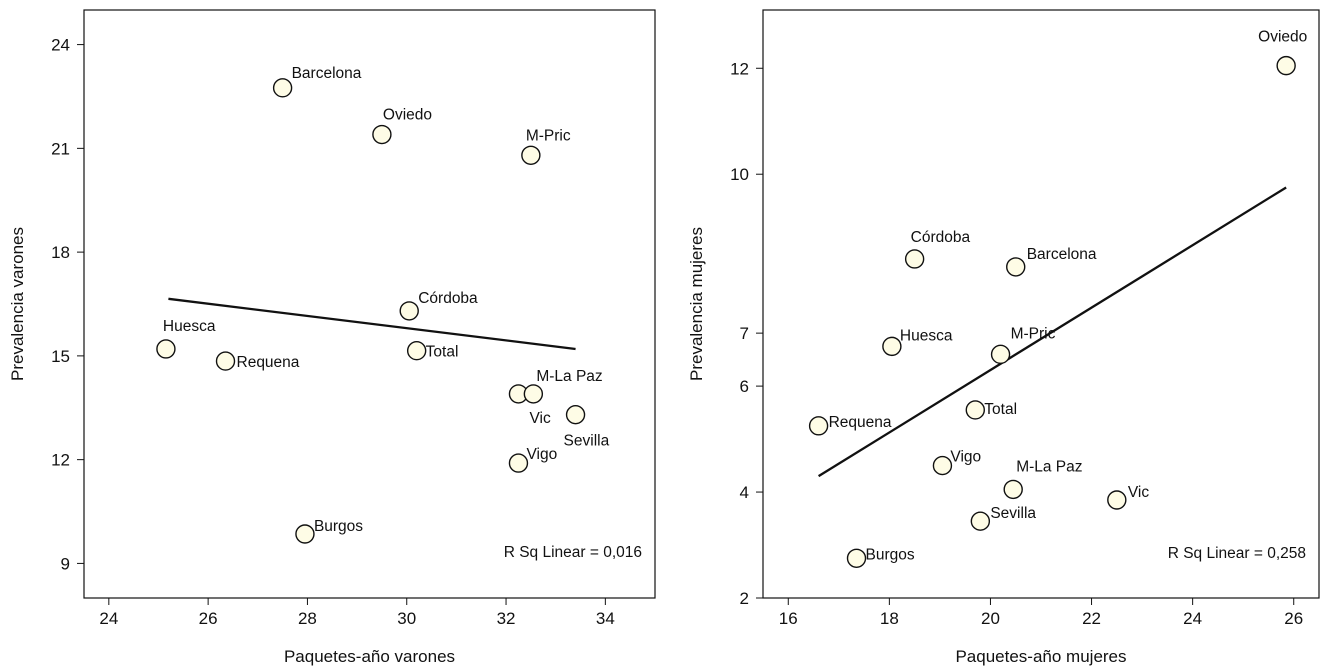  What do you see at coordinates (1237, 553) in the screenshot?
I see `r-squared-annotation: R Sq Linear = 0,258` at bounding box center [1237, 553].